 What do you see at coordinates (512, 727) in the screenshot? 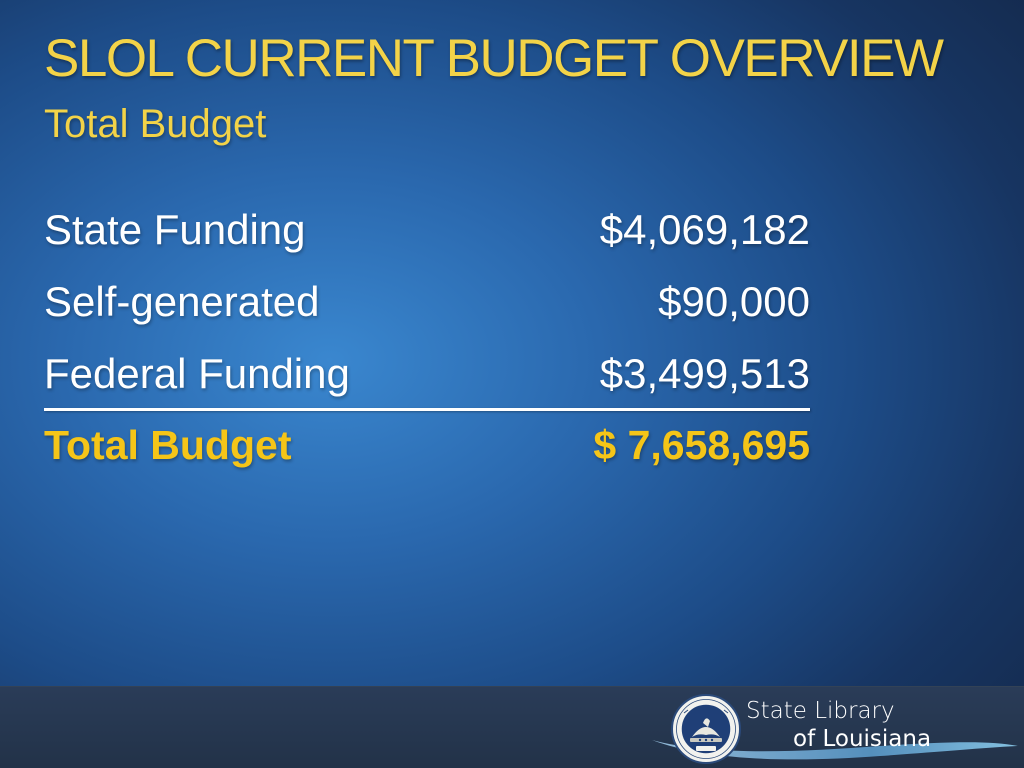
I see `footer-band` at bounding box center [512, 727].